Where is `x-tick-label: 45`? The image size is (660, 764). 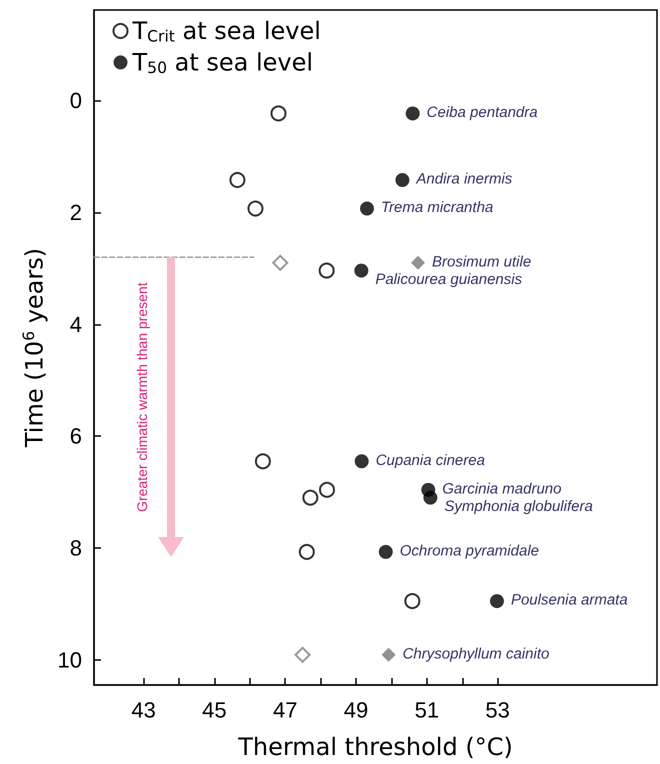 x-tick-label: 45 is located at coordinates (214, 710).